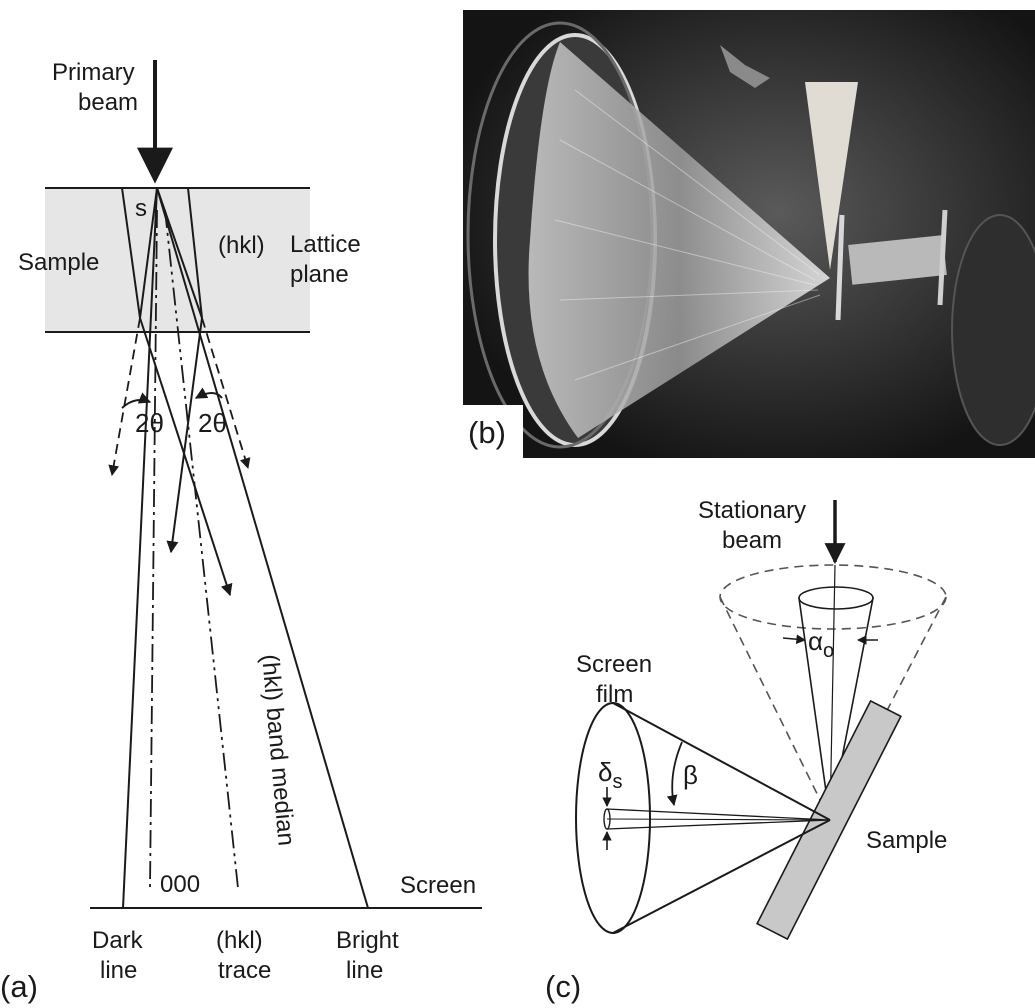 Image resolution: width=1035 pixels, height=1008 pixels. Describe the element at coordinates (687, 235) in the screenshot. I see `photo-cone-texture` at that location.